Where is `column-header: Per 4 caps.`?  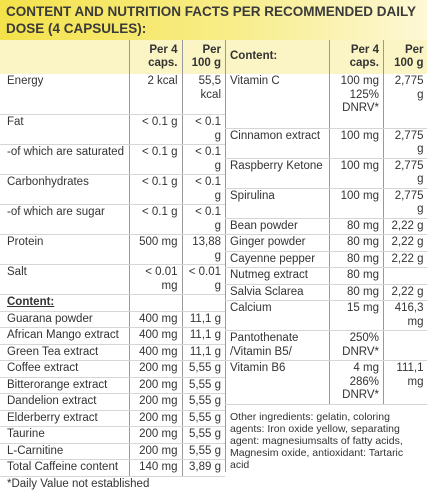
column-header: Per 4 caps. is located at coordinates (155, 57).